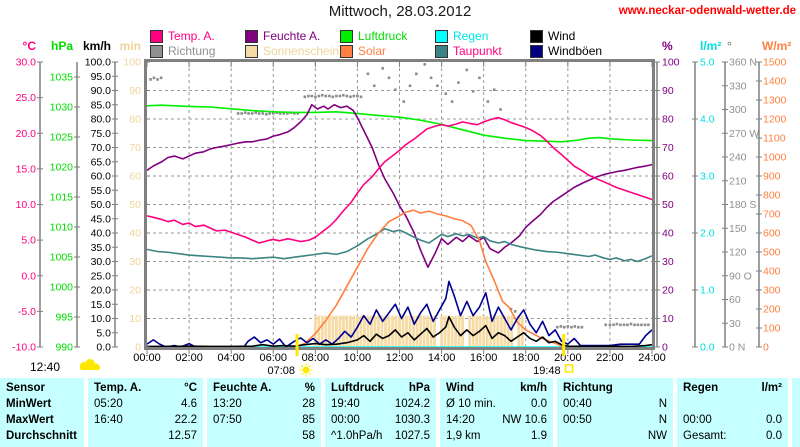  Describe the element at coordinates (569, 368) in the screenshot. I see `sunset-icon` at that location.